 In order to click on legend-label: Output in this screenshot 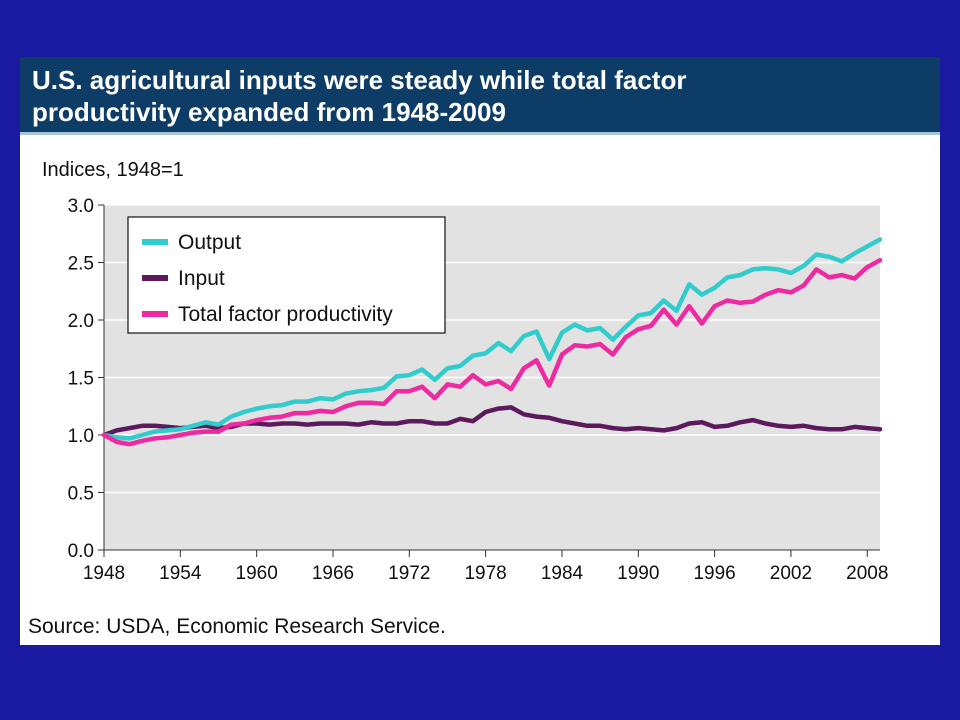, I will do `click(209, 242)`.